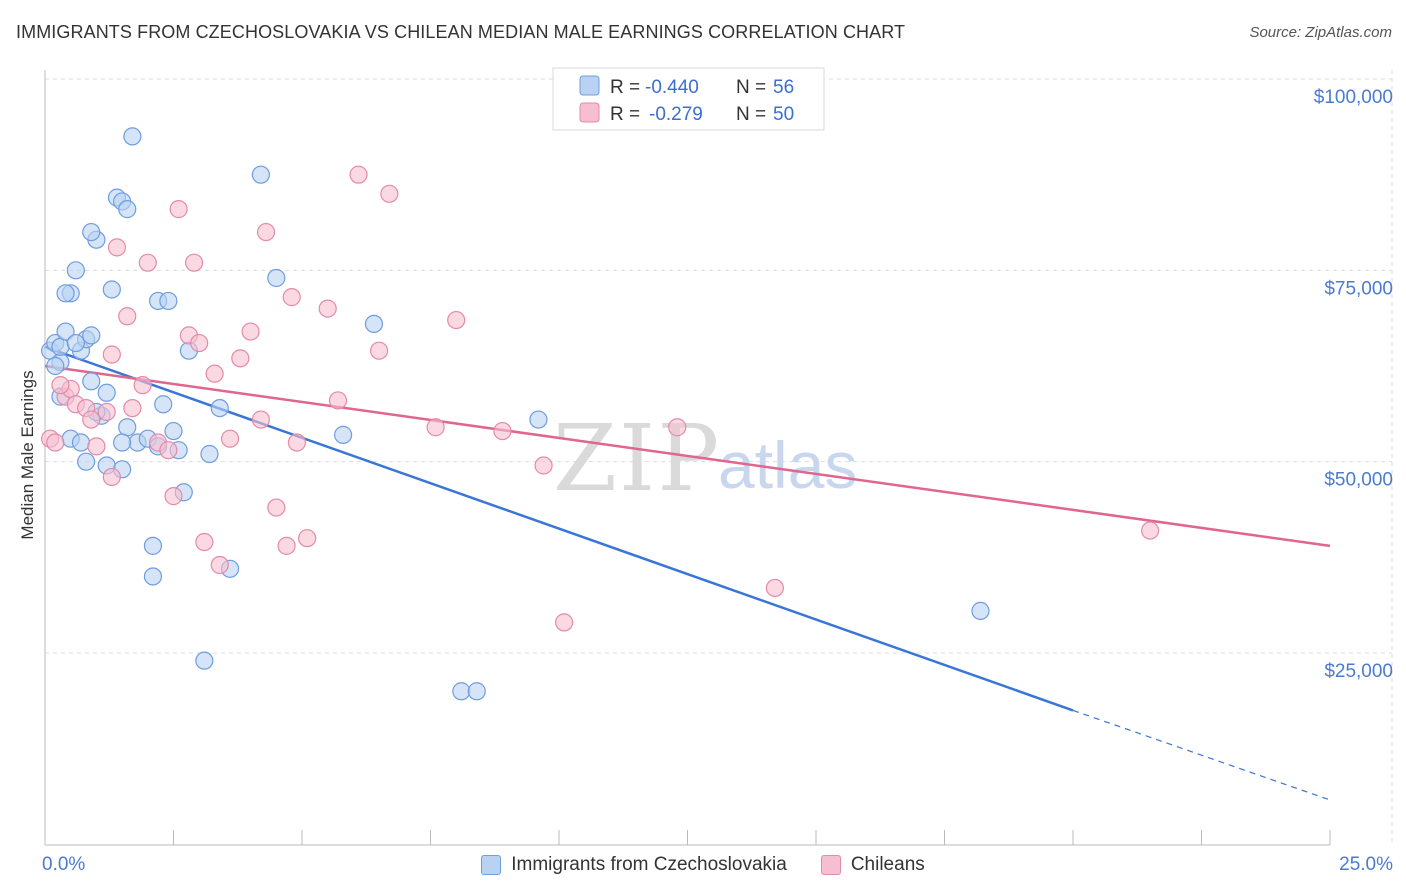 This screenshot has width=1406, height=892. I want to click on stats-legend: R = -0.440 N = 56 R = -0.279 N = 50, so click(688, 99).